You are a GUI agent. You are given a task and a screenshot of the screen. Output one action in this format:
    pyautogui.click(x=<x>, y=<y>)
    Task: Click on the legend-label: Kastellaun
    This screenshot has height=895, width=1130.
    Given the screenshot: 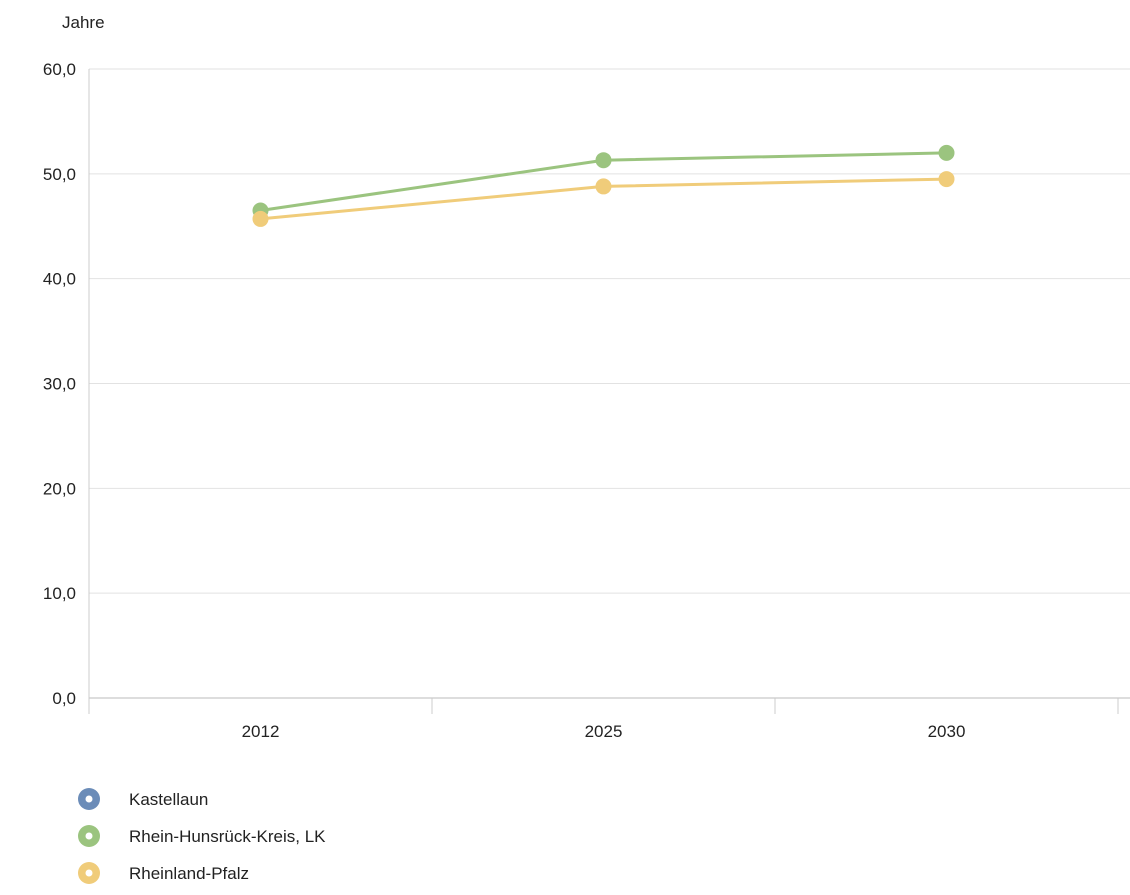 What is the action you would take?
    pyautogui.click(x=168, y=799)
    